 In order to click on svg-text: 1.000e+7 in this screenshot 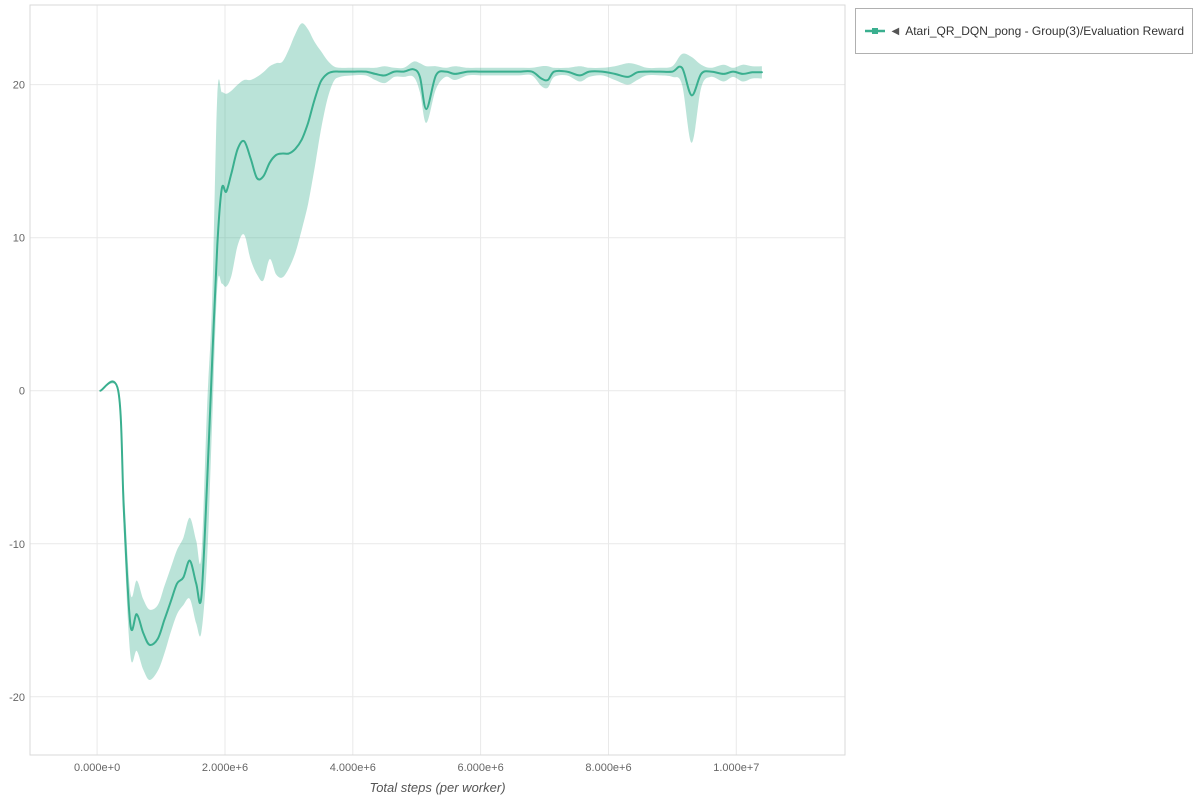, I will do `click(736, 768)`.